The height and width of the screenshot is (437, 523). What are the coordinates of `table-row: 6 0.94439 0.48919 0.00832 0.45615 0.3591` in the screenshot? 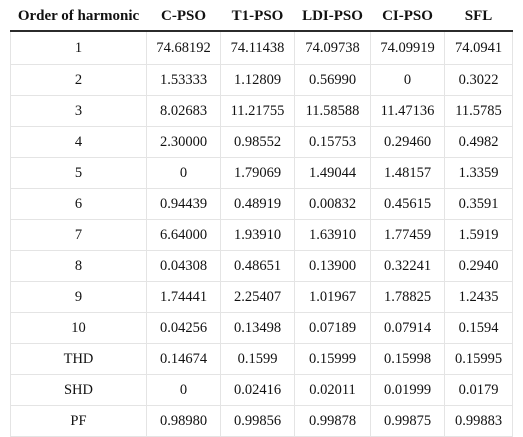 It's located at (261, 204).